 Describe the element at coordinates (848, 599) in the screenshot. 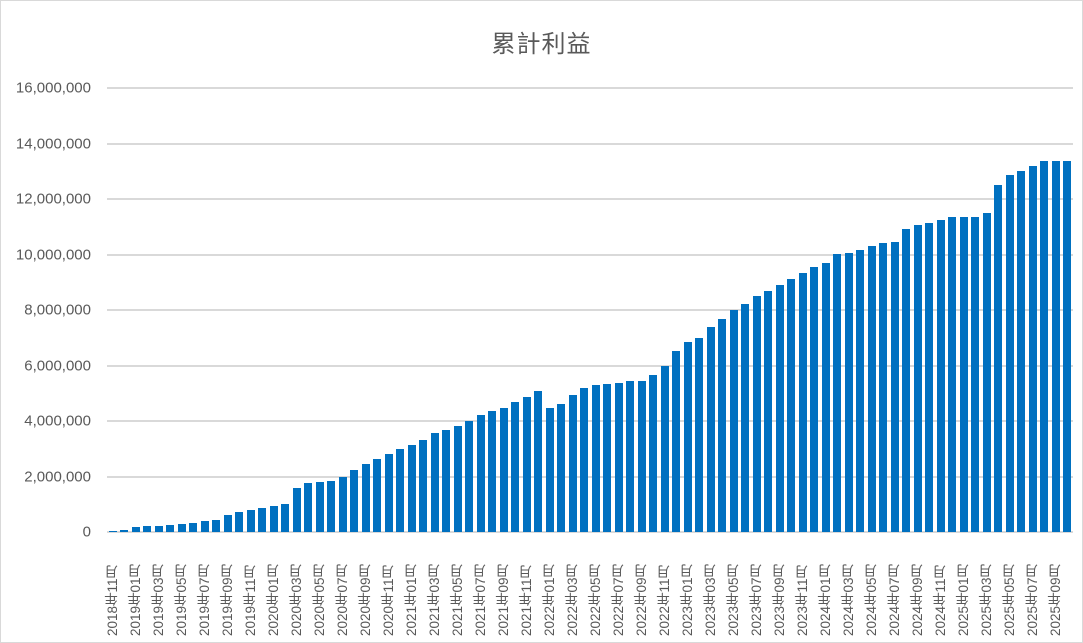

I see `x-tick-label: 2024年03月` at that location.